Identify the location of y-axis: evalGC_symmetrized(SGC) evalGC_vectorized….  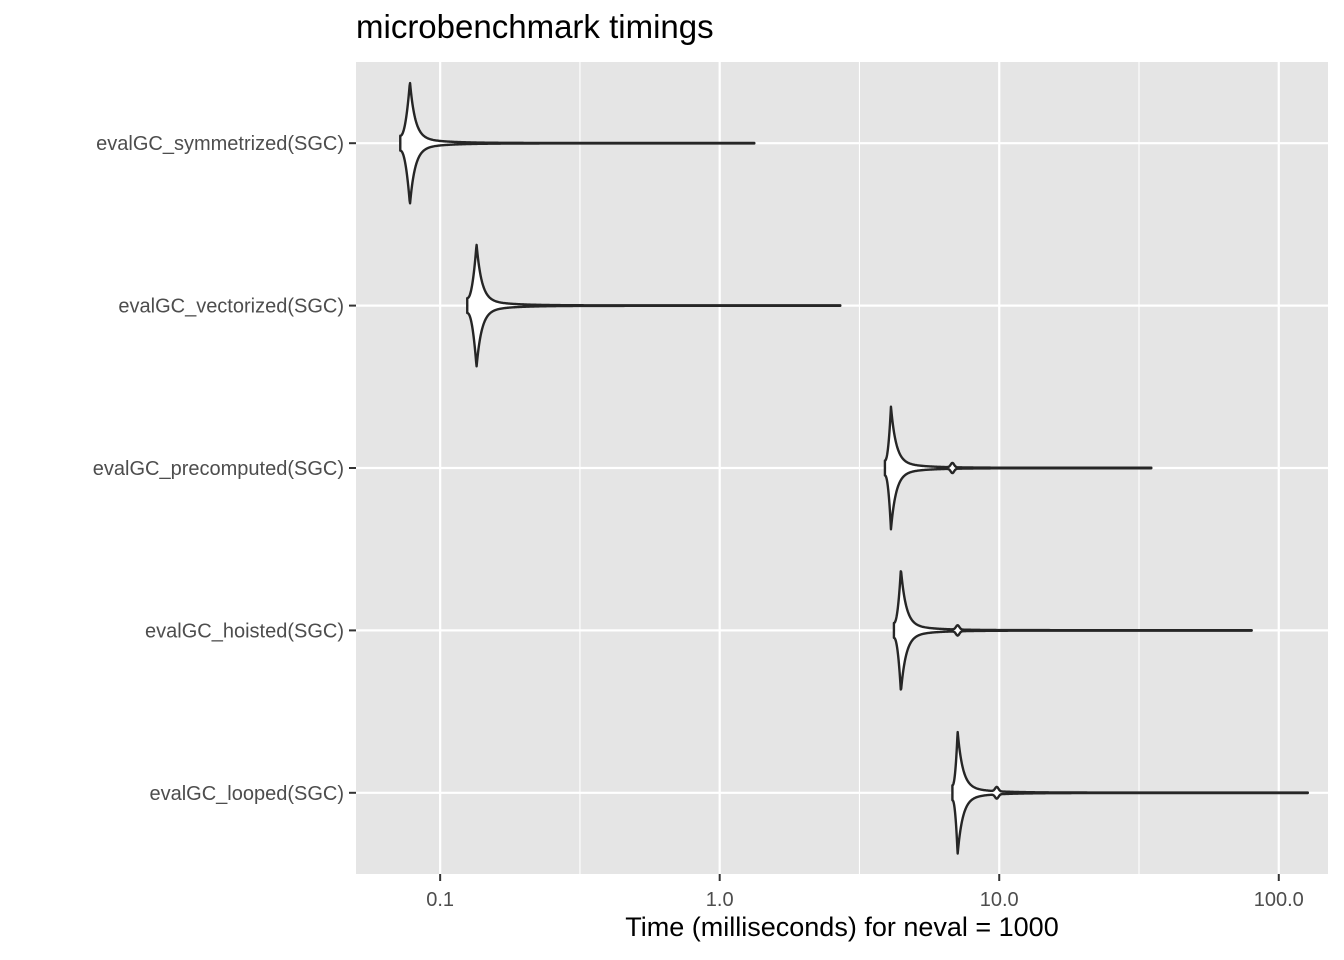
(224, 469).